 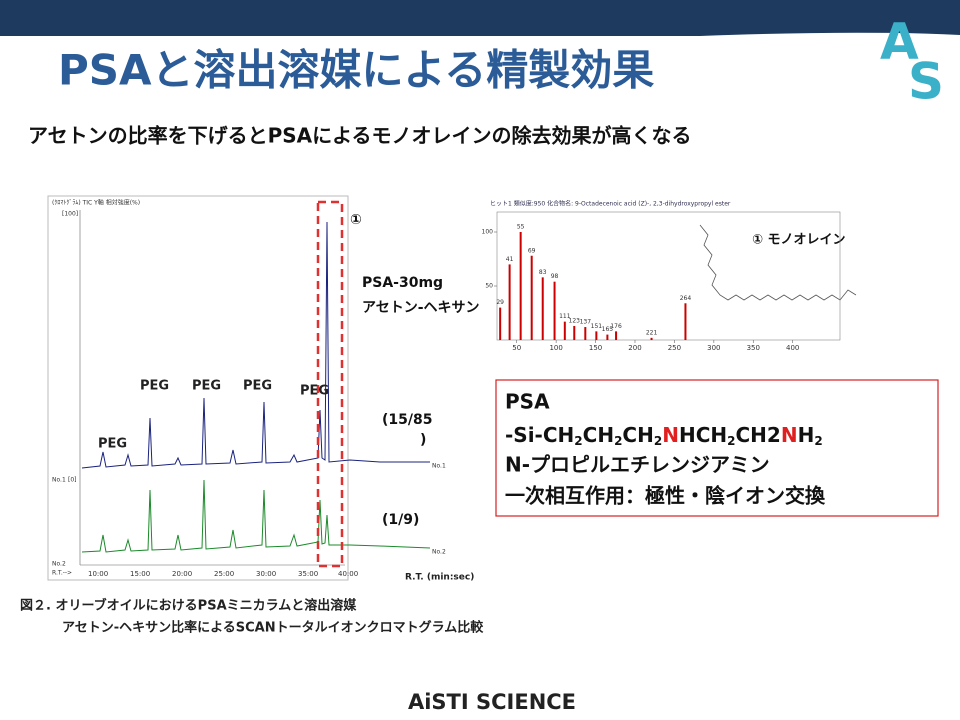 I want to click on run-2: No.2, so click(x=59, y=564).